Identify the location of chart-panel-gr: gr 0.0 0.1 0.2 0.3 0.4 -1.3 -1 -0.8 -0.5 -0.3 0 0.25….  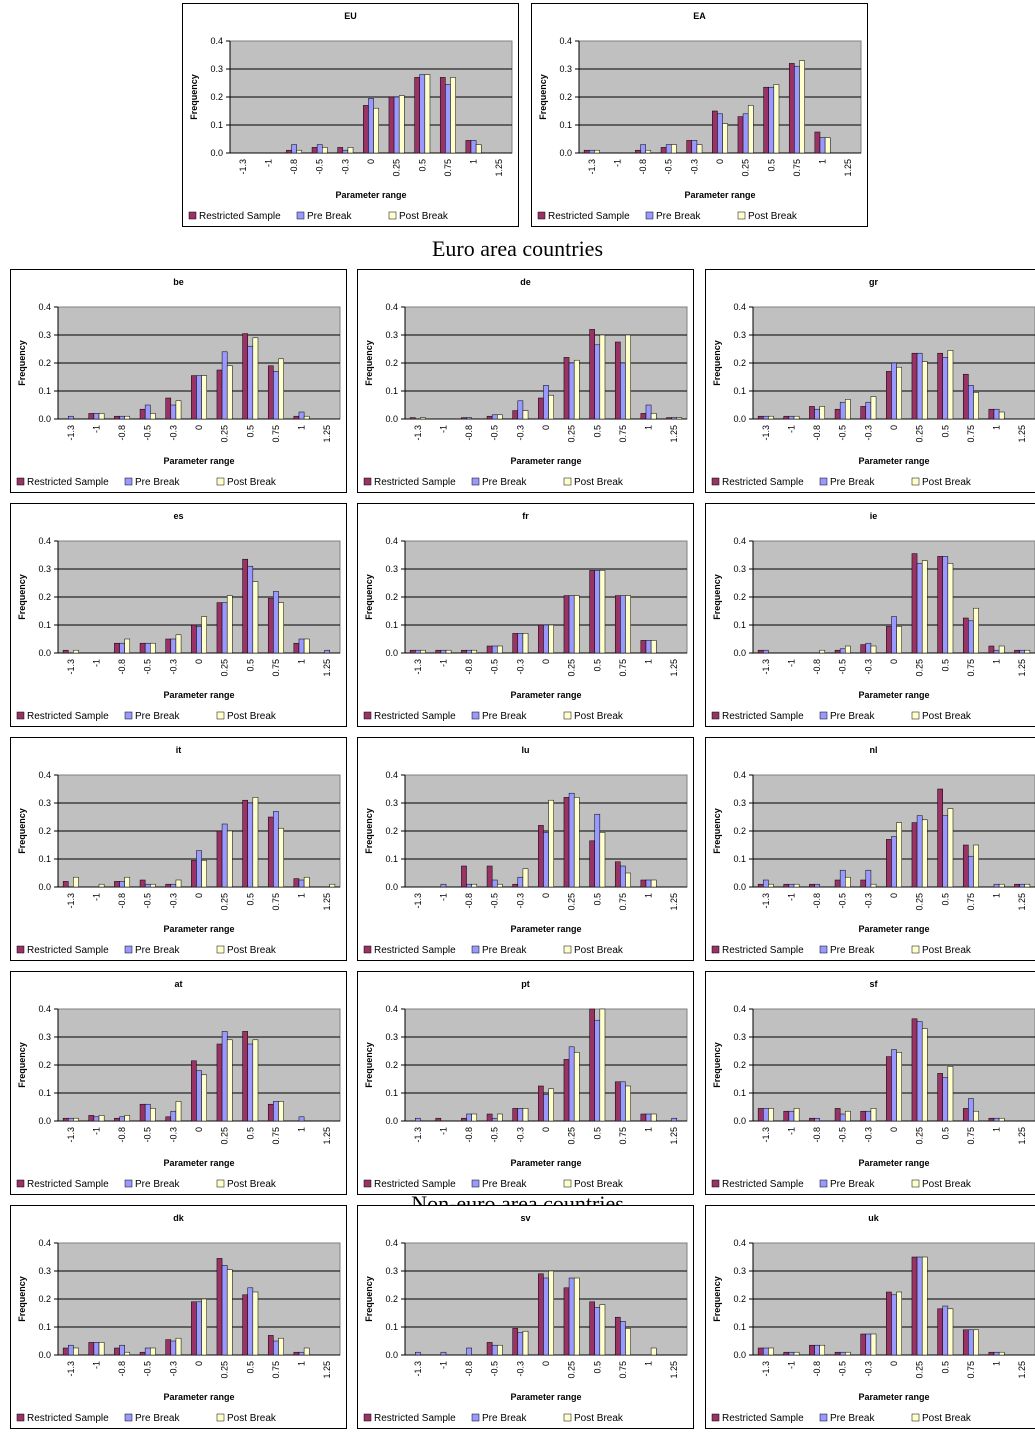
(870, 381).